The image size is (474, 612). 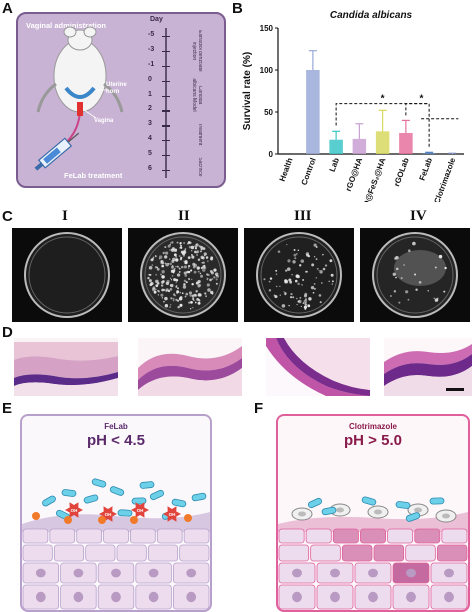 I want to click on y-tick-label: 50, so click(x=268, y=112).